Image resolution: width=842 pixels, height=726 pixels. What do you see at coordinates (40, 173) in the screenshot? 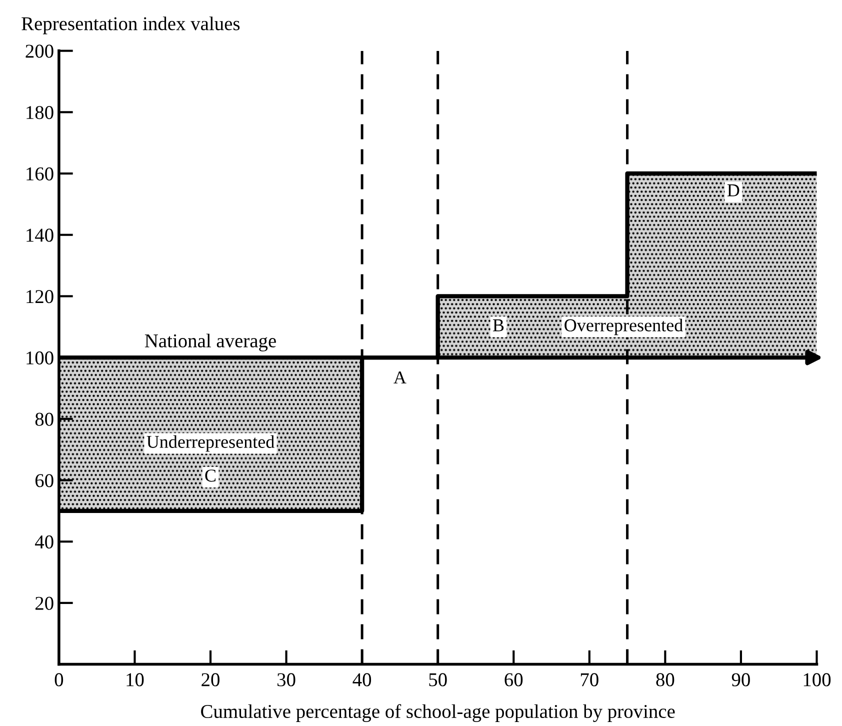
I see `y-tick-label: 160` at bounding box center [40, 173].